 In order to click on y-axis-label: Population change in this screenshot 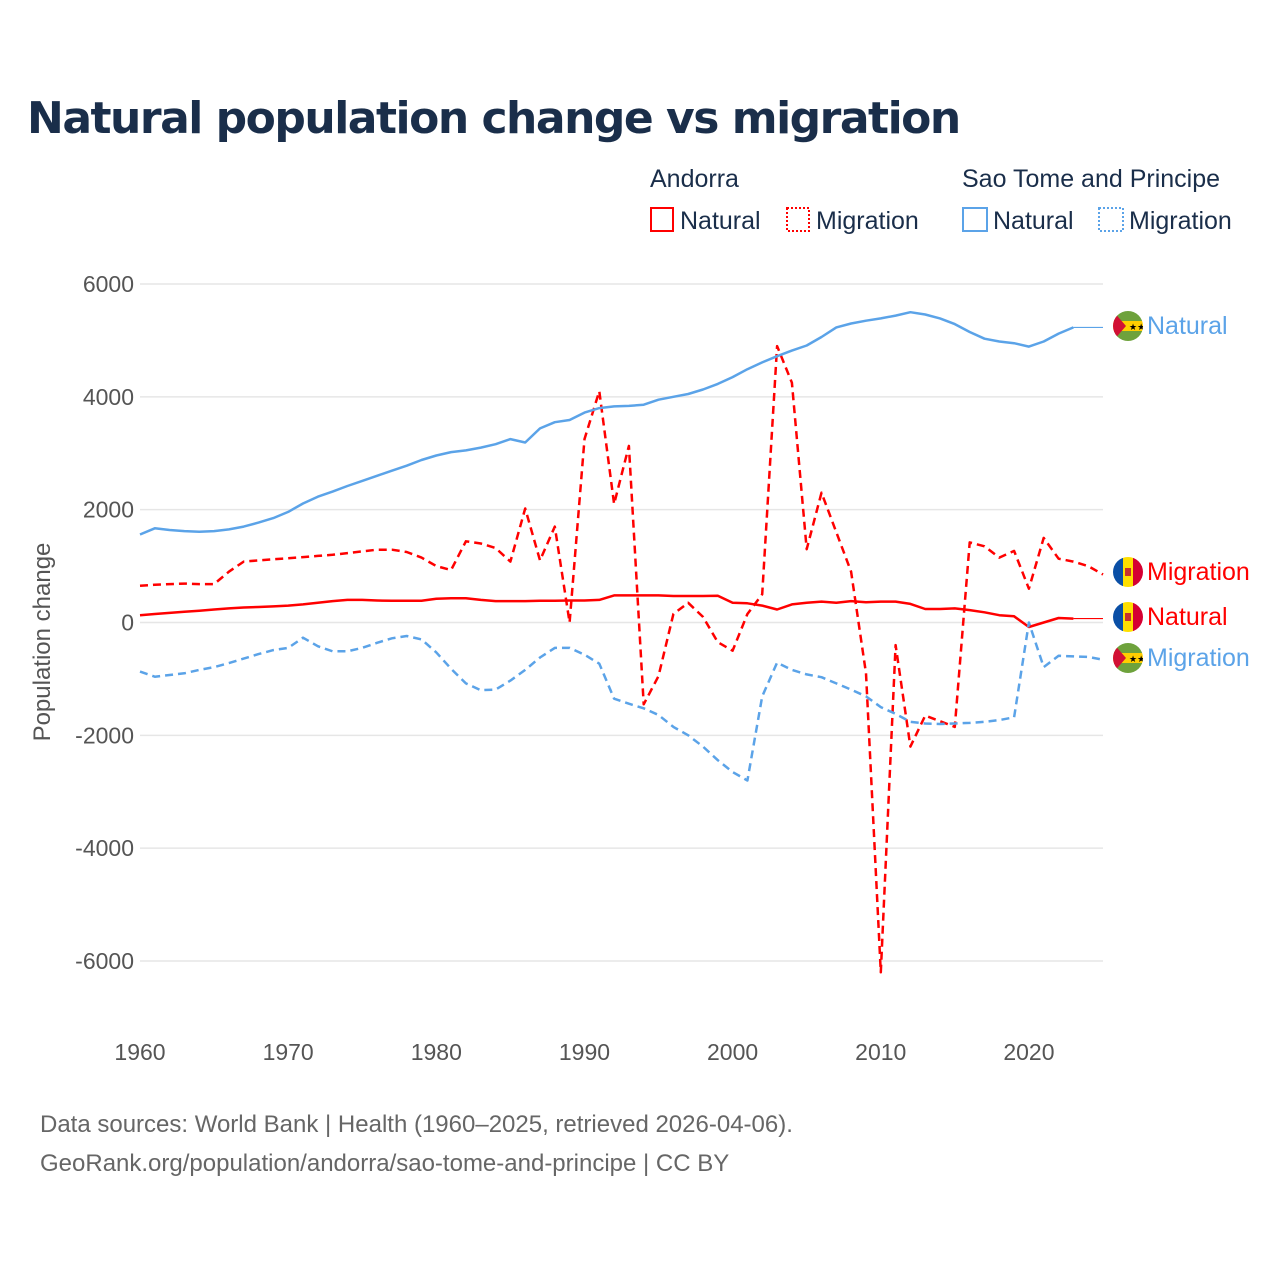, I will do `click(42, 642)`.